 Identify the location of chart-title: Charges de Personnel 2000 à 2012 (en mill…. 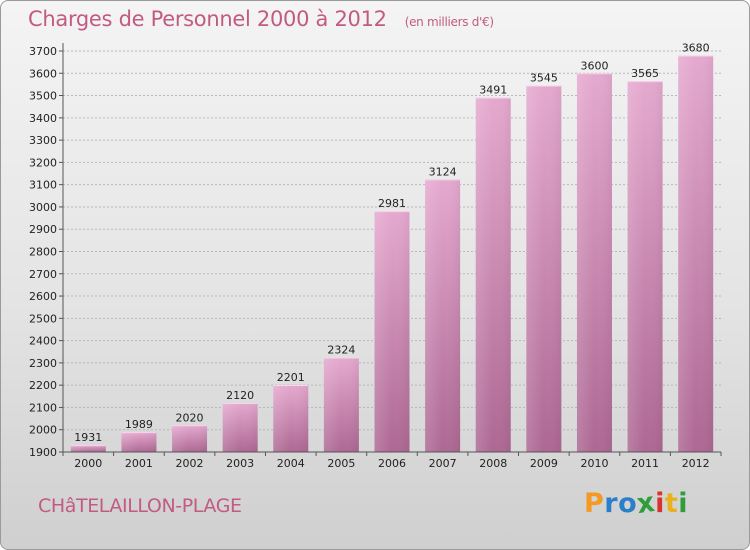
(261, 19).